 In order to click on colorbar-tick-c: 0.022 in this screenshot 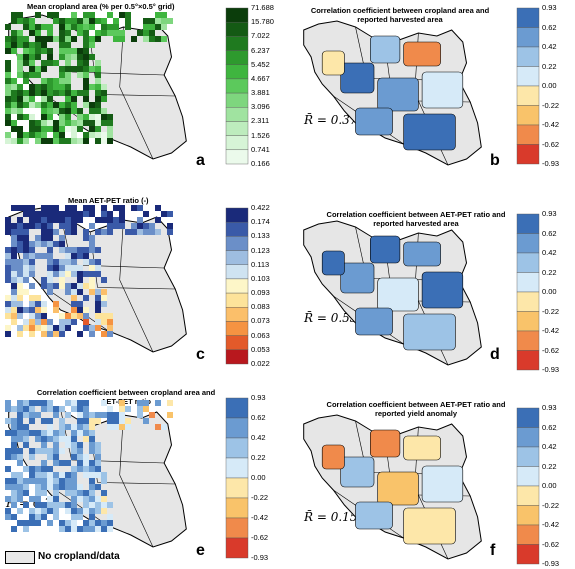, I will do `click(260, 363)`.